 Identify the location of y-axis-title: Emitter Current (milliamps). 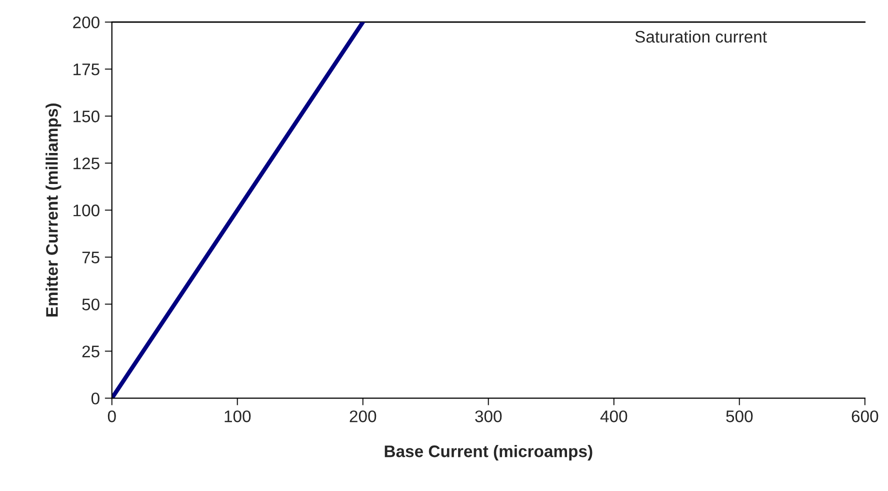
(54, 210).